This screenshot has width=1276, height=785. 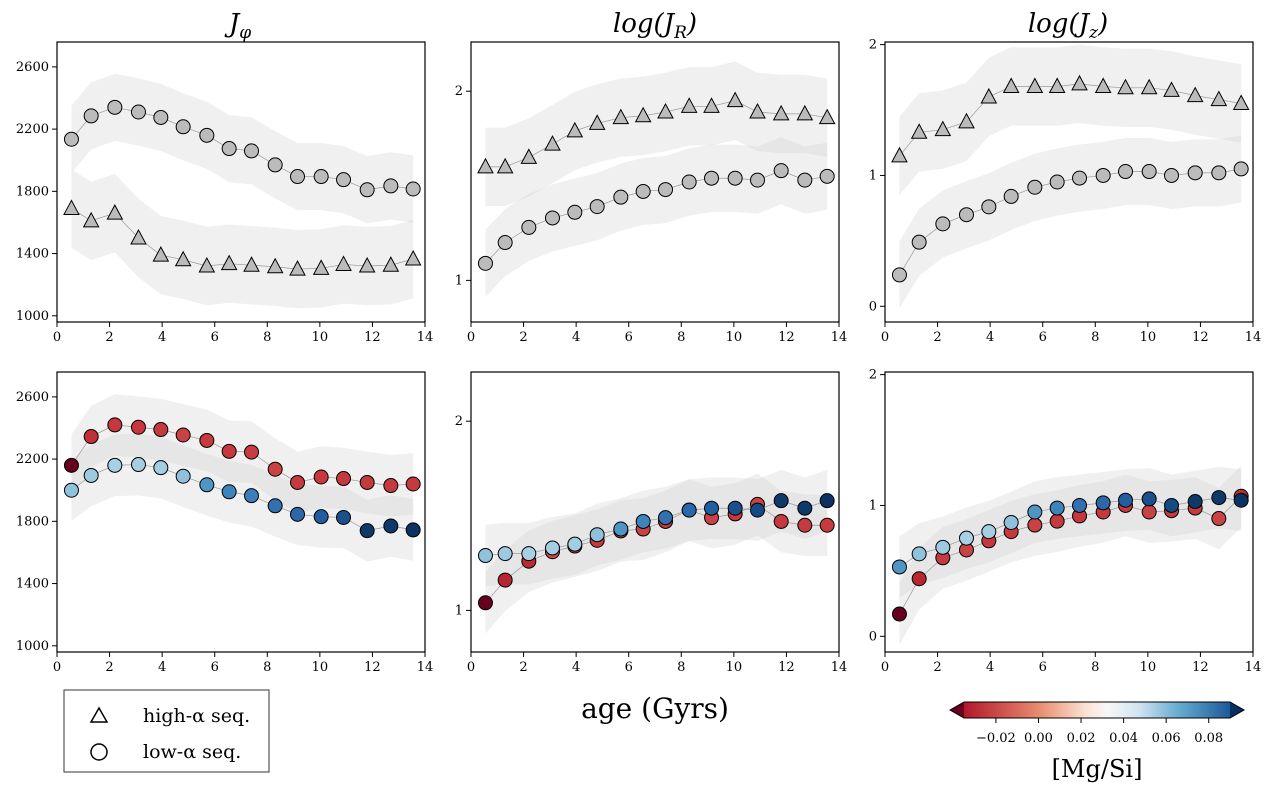 I want to click on panel-bottom-0: 0 2 4 6 8 10 12 14 1000 1400 1800 2200 2600, so click(x=225, y=523).